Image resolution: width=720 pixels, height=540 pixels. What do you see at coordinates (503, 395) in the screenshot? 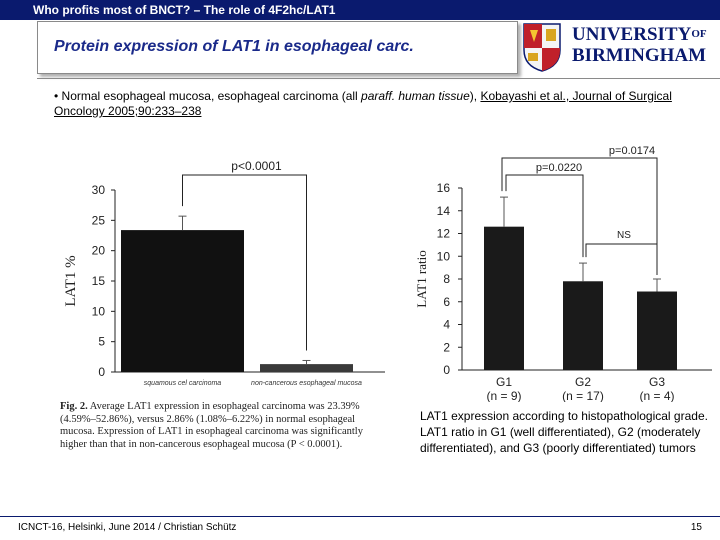
I see `x-tick-sublabel: (n = 9)` at bounding box center [503, 395].